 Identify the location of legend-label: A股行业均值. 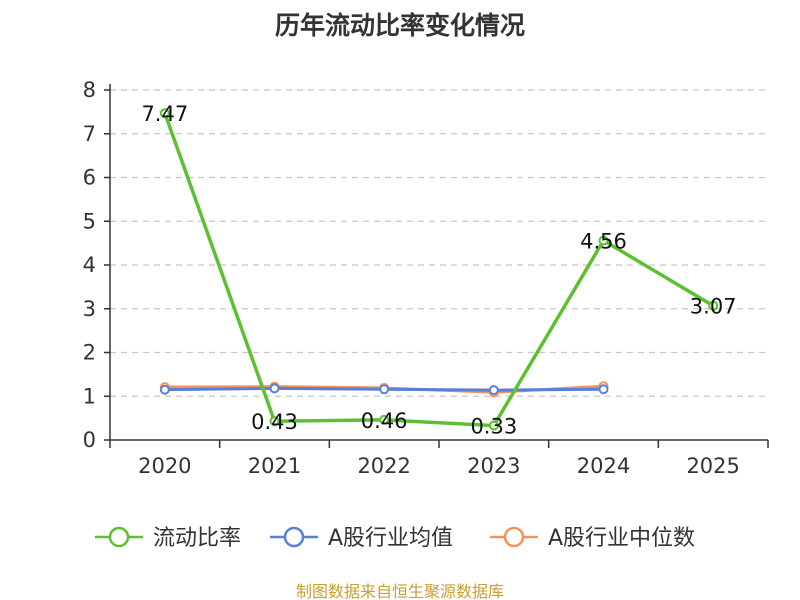
(390, 538).